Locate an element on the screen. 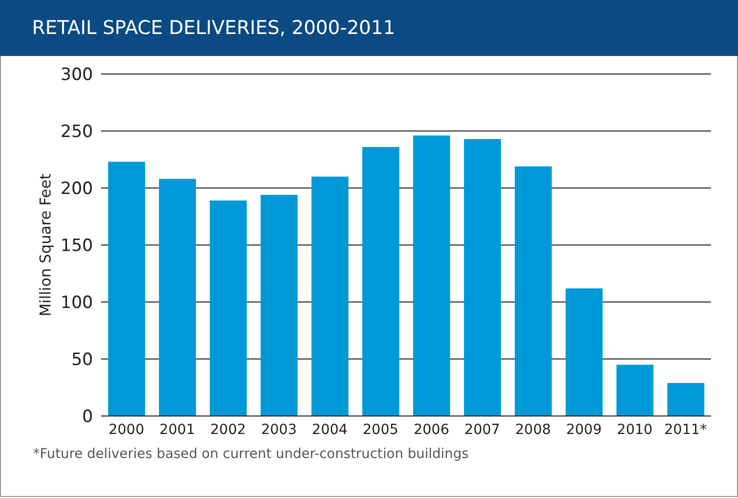  y-tick-label: 100 is located at coordinates (76, 303).